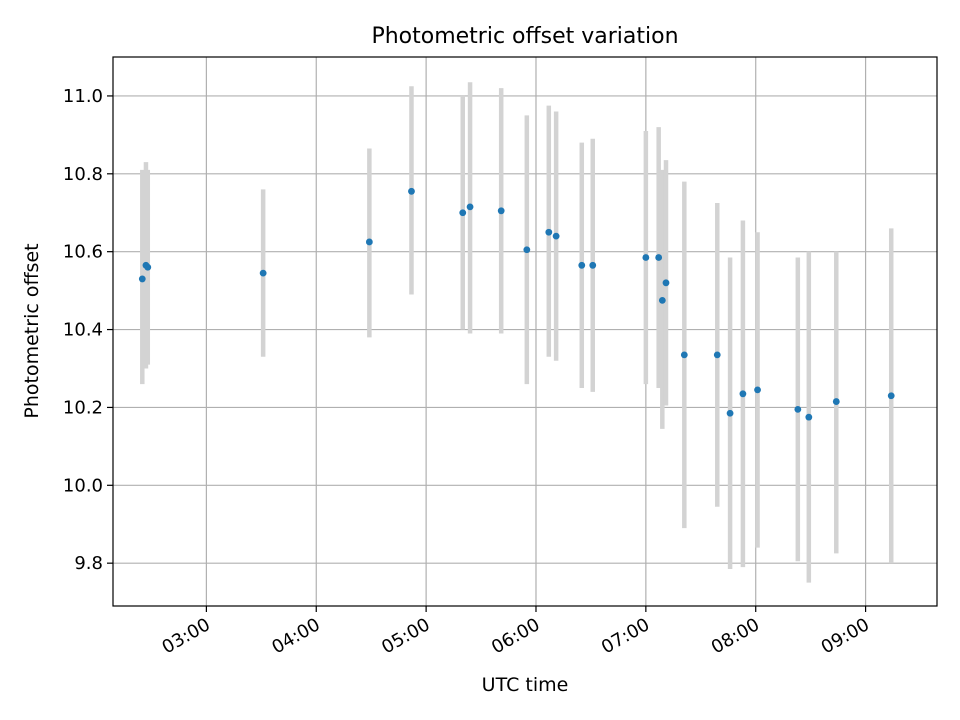 The width and height of the screenshot is (960, 720). I want to click on y-axis-label: Photometric offset, so click(32, 330).